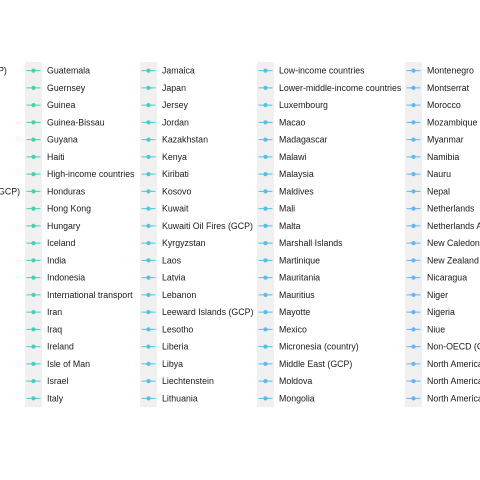  I want to click on legend-label: Kuwait, so click(175, 209).